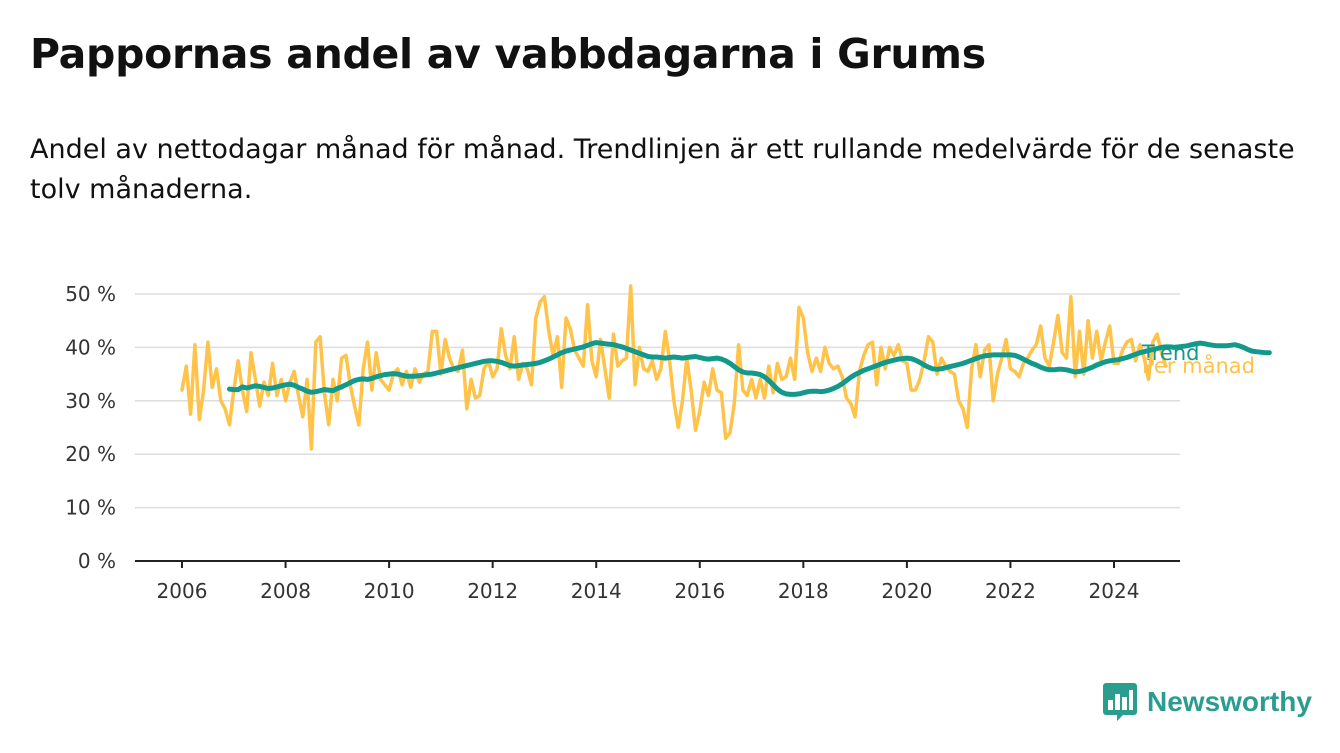  Describe the element at coordinates (1229, 701) in the screenshot. I see `brand-name: Newsworthy` at that location.